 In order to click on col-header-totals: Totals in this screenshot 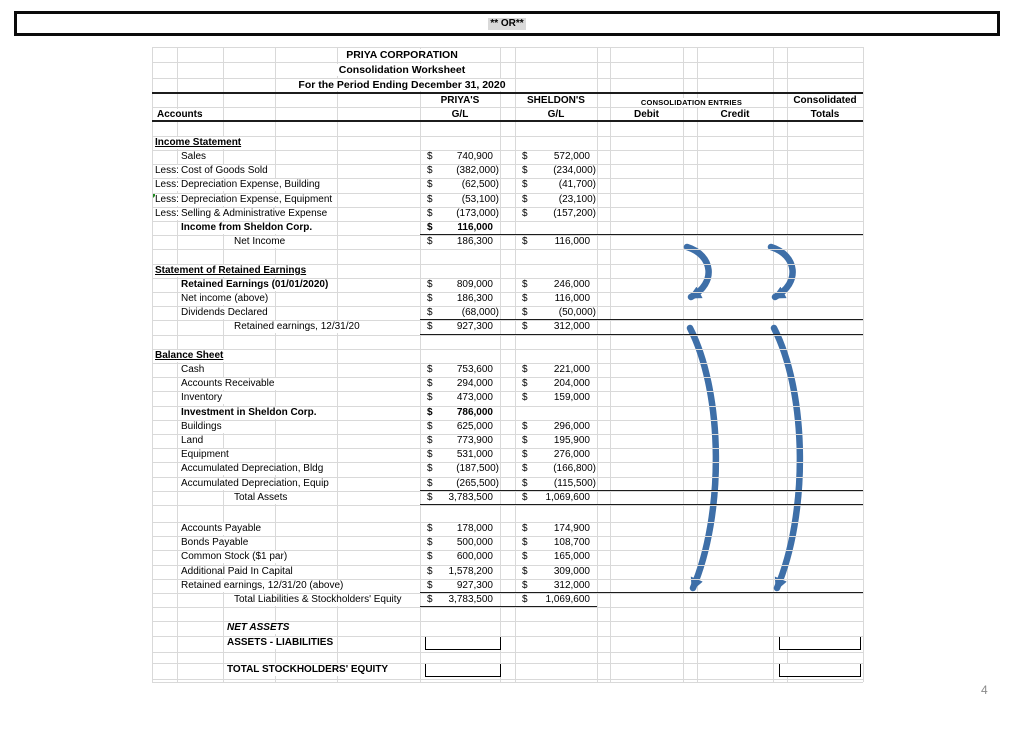, I will do `click(825, 114)`.